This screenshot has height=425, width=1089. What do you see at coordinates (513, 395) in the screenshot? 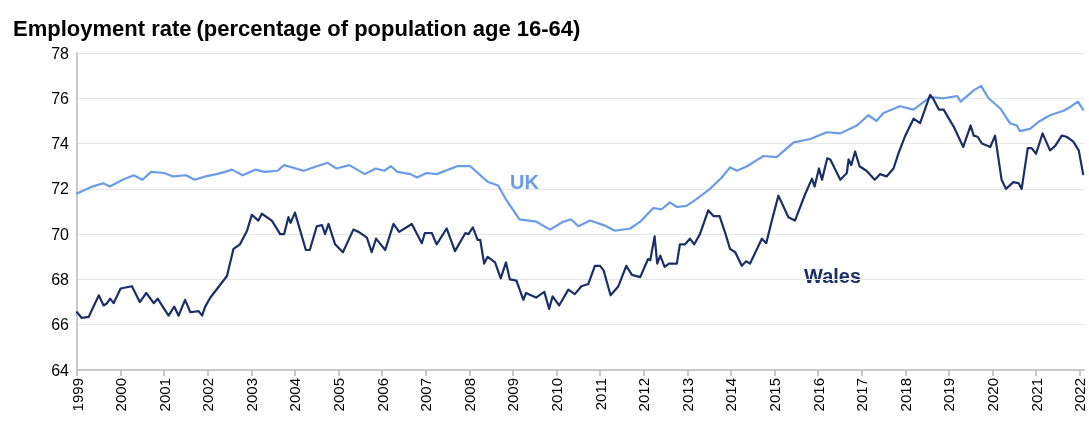
I see `x-tick-label: 2009` at bounding box center [513, 395].